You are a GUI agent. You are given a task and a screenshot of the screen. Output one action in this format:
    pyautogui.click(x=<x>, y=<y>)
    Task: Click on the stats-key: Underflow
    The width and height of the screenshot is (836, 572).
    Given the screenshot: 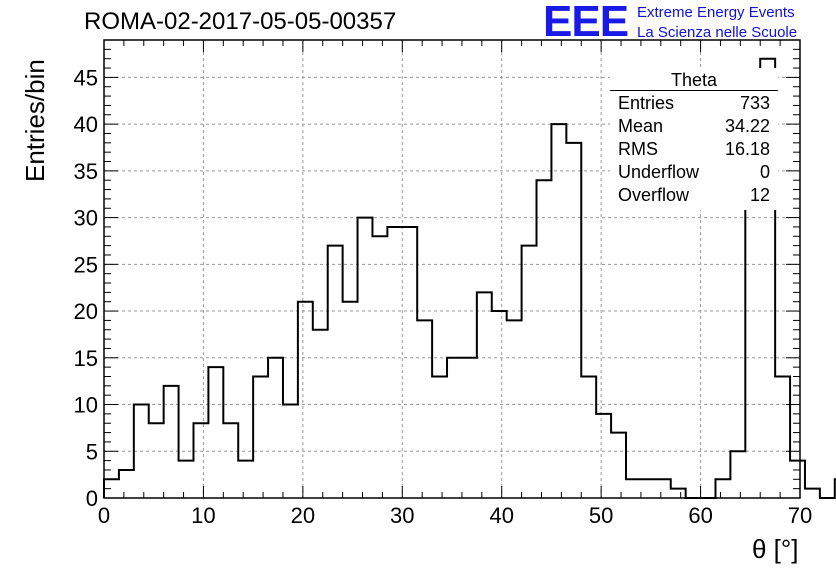 What is the action you would take?
    pyautogui.click(x=659, y=172)
    